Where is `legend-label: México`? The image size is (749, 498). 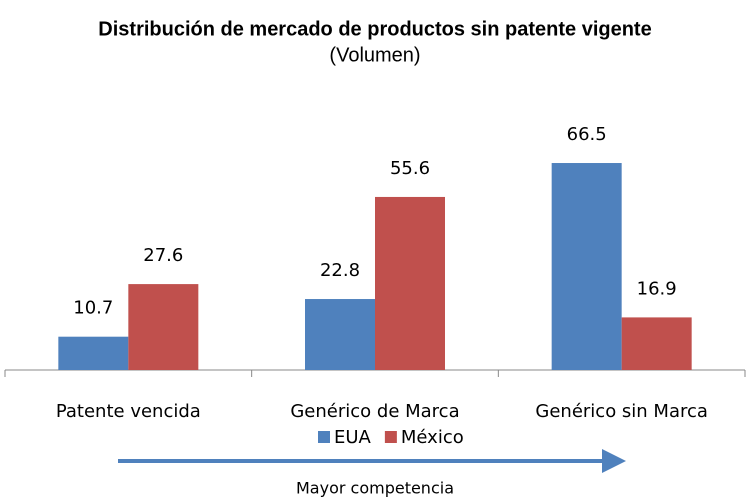
legend-label: México is located at coordinates (432, 437).